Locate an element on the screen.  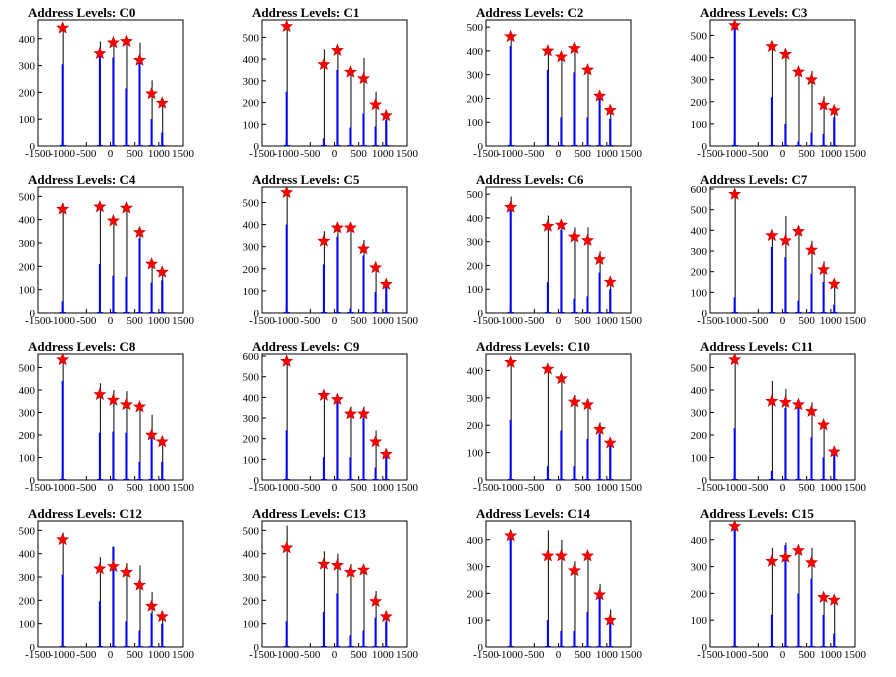
panel-title: Address Levels: C9 is located at coordinates (306, 346).